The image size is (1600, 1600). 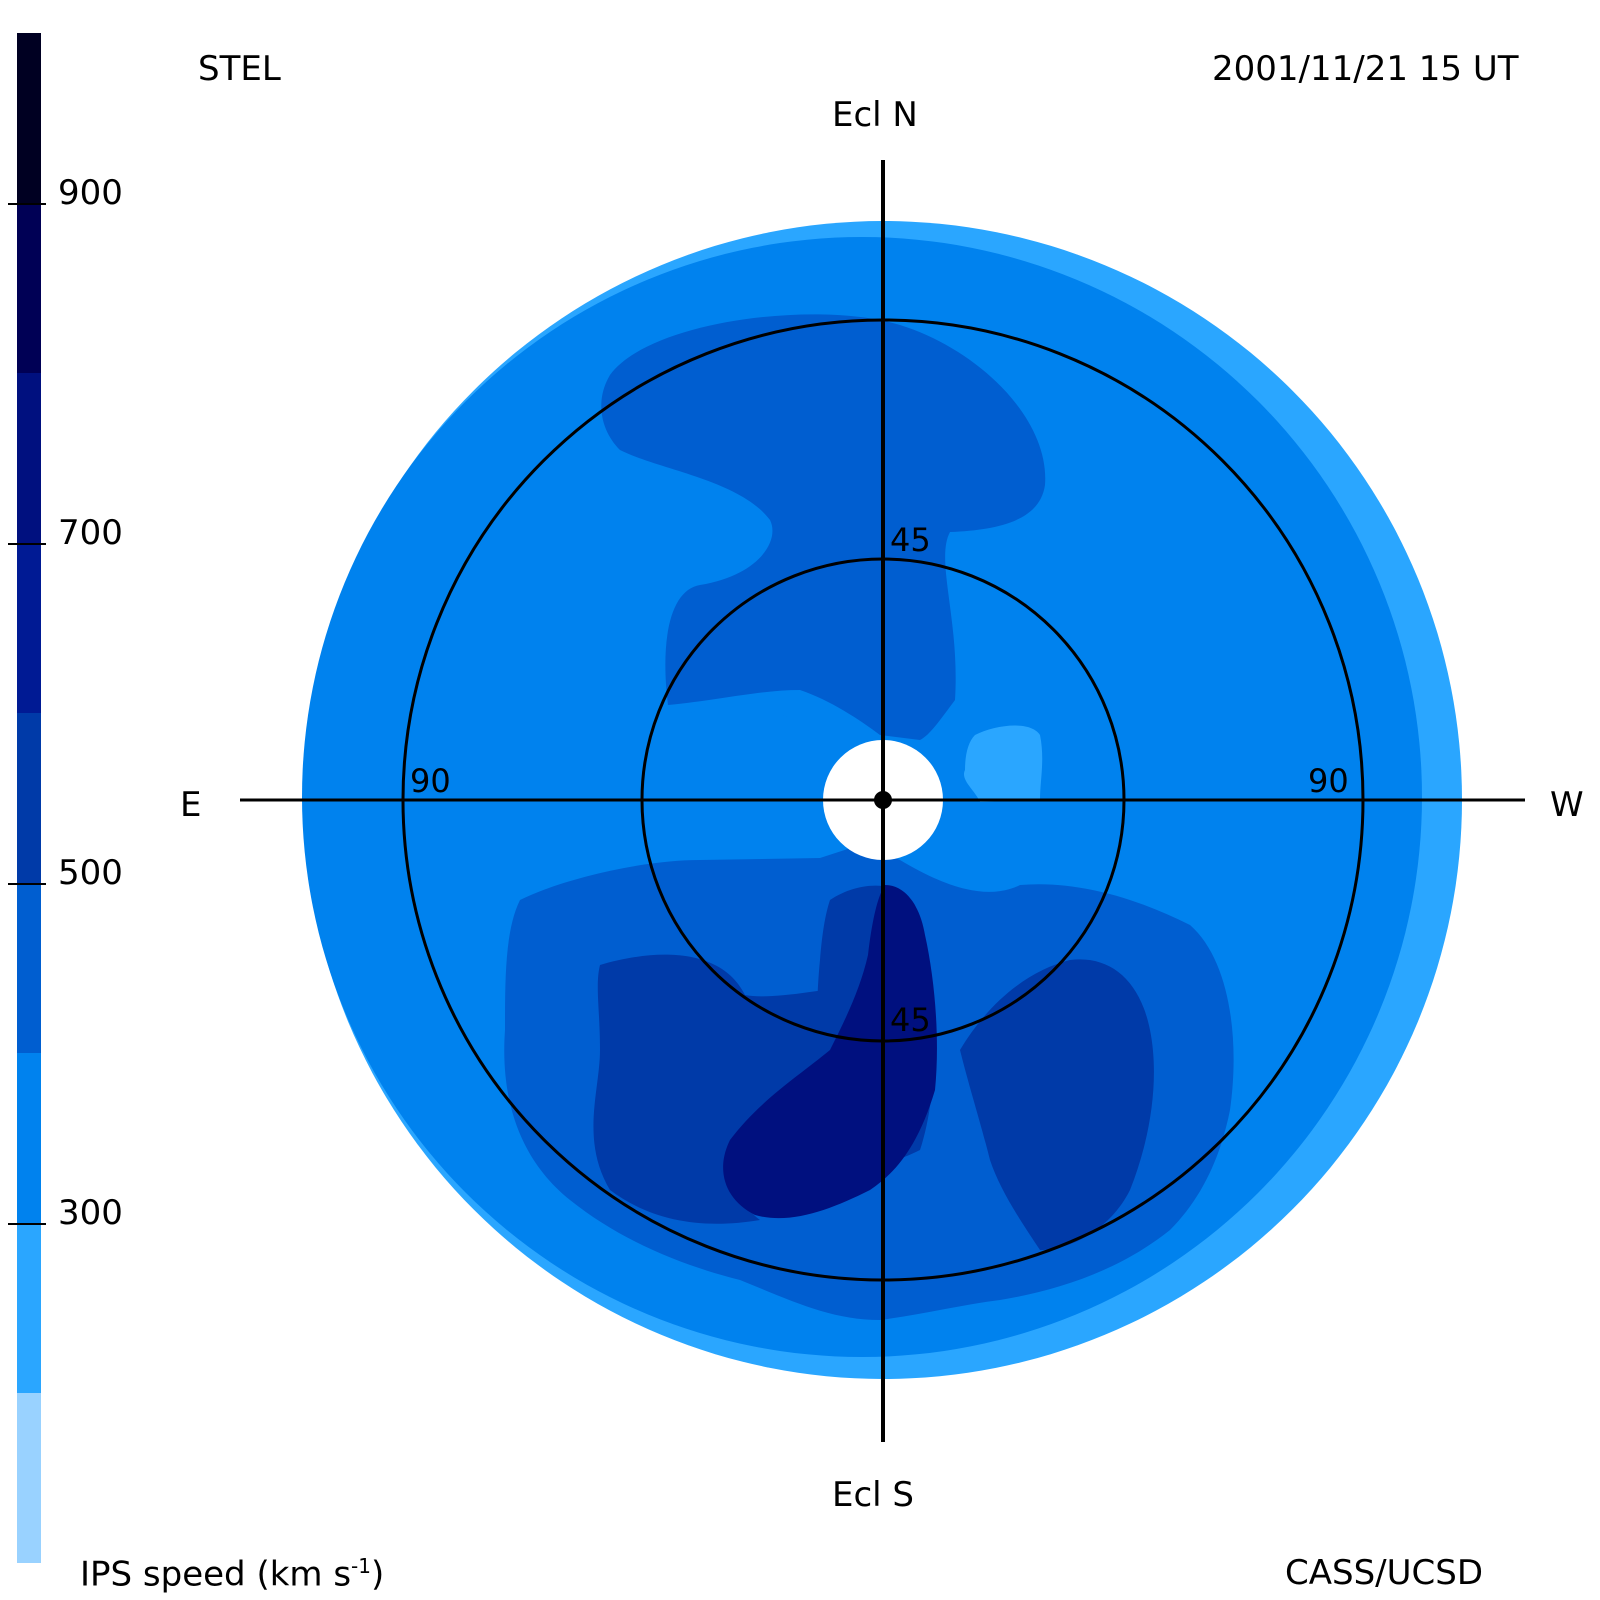 I want to click on inner-slow-patch, so click(x=757, y=747).